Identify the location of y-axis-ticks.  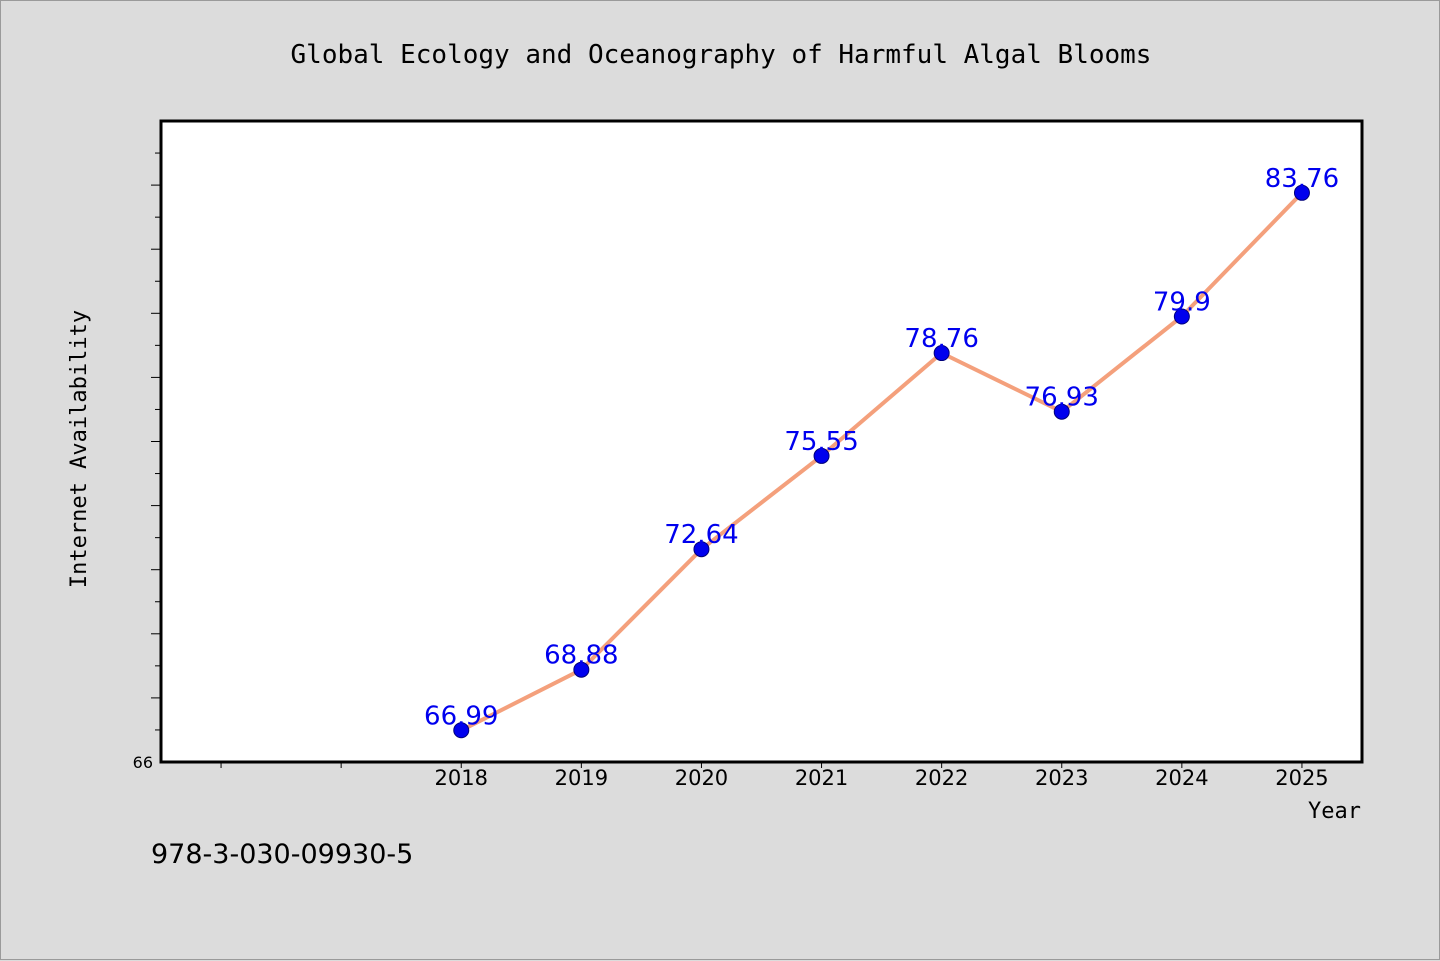
(156, 441).